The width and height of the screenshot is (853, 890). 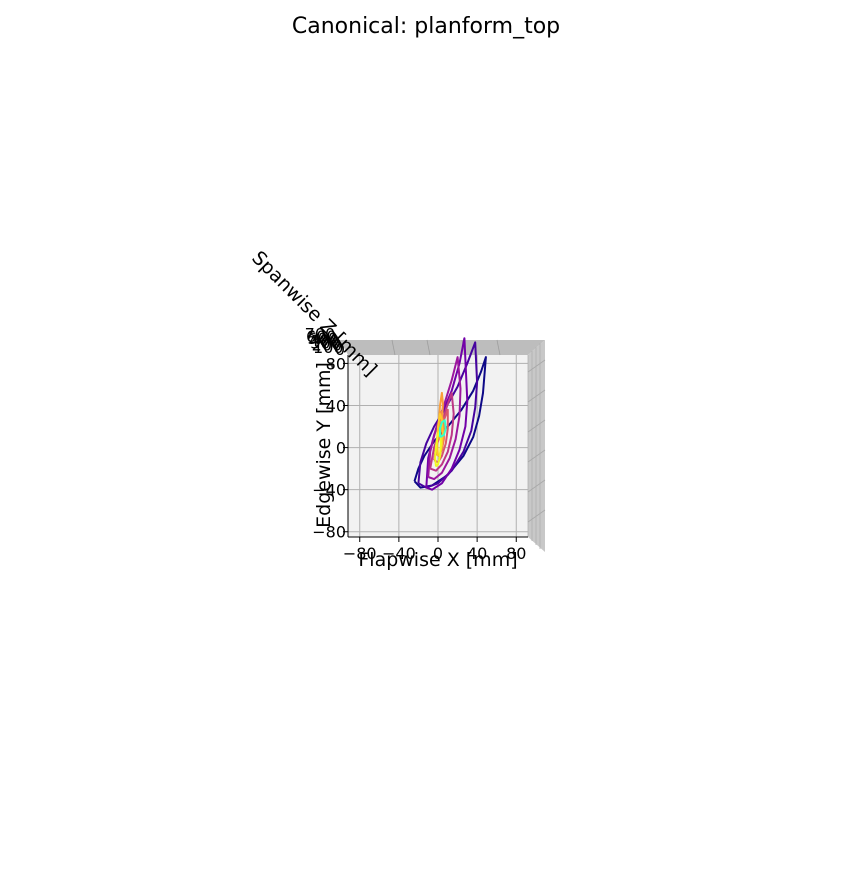 I want to click on y-tick-label: −40, so click(x=329, y=490).